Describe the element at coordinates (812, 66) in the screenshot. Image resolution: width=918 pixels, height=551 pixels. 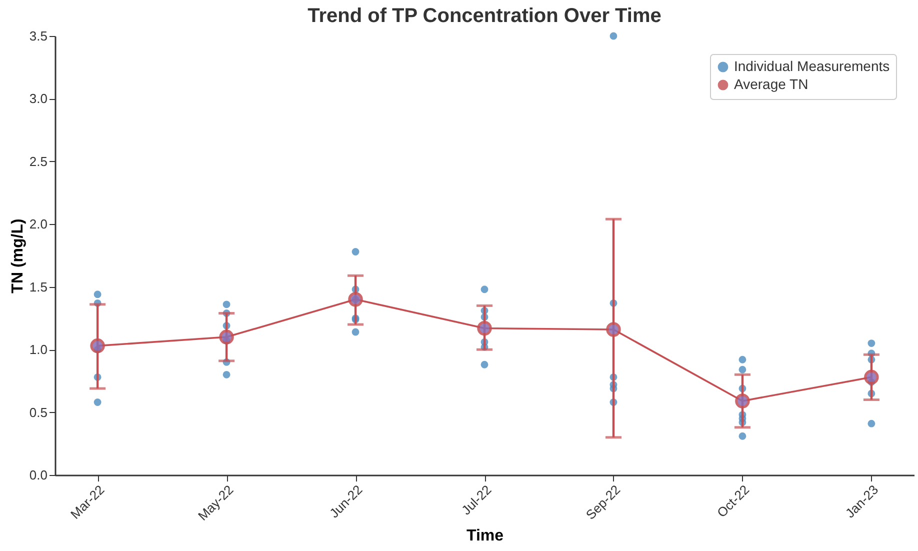
I see `legend-label: Individual Measurements` at that location.